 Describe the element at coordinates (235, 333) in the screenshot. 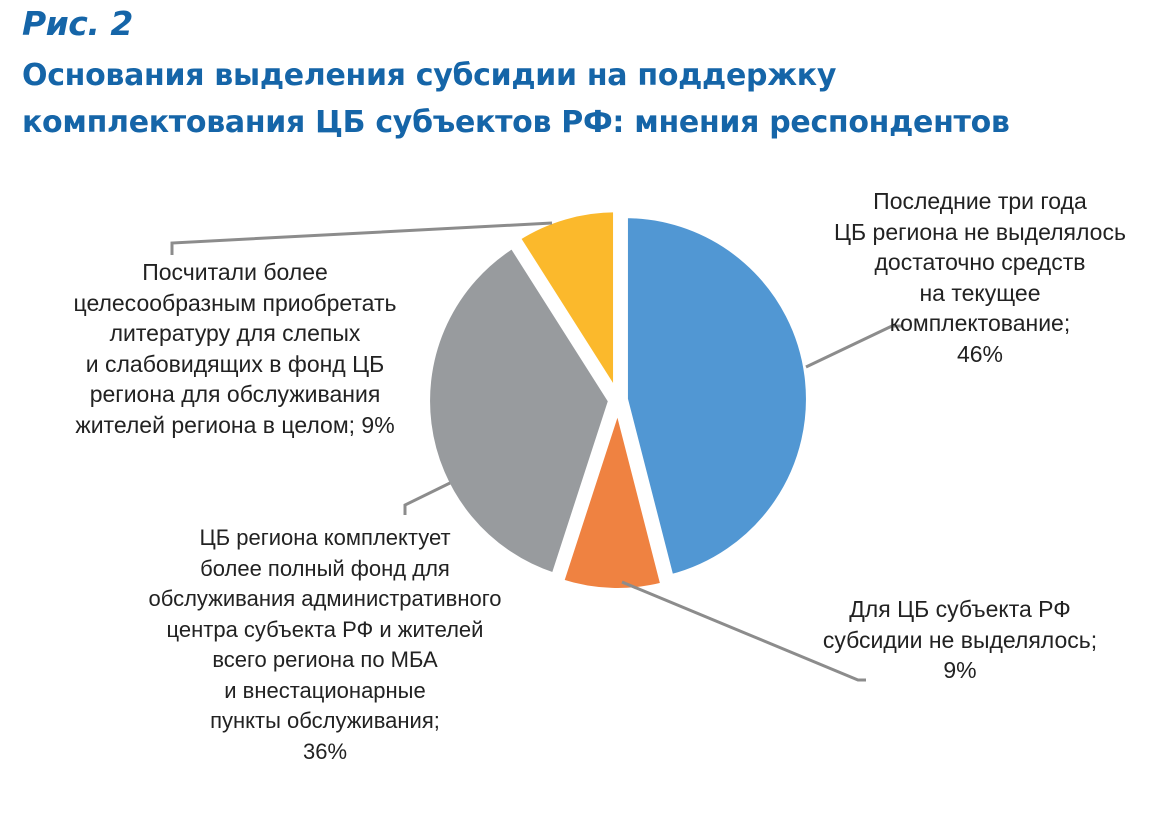

I see `slice-label-line: литературу для слепых` at that location.